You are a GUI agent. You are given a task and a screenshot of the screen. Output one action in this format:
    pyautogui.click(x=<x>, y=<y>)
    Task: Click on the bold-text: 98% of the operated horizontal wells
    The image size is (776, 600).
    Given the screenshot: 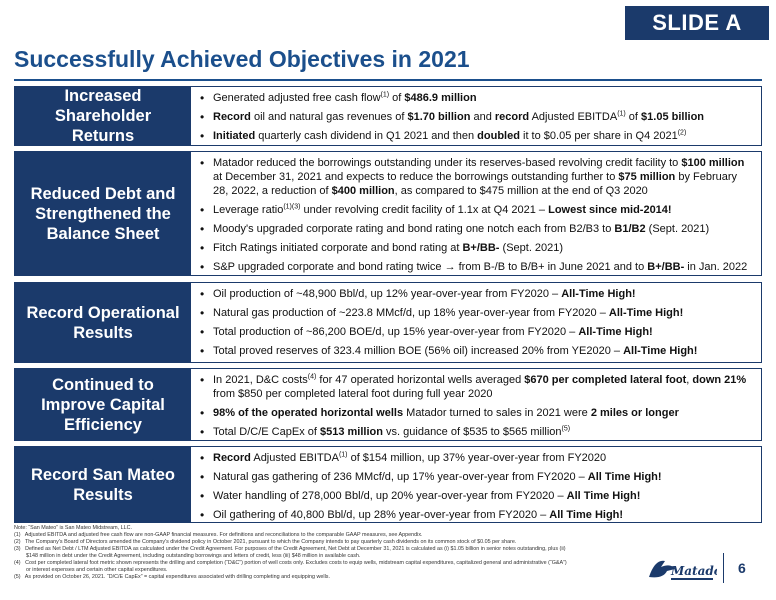 What is the action you would take?
    pyautogui.click(x=308, y=413)
    